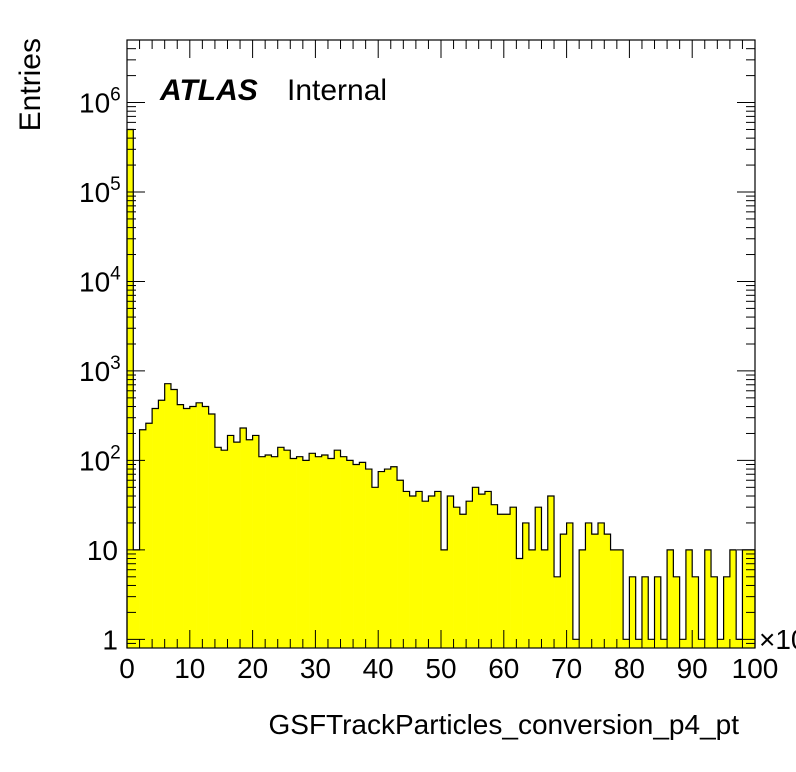 This screenshot has width=796, height=772. Describe the element at coordinates (208, 90) in the screenshot. I see `brand-label: ATLAS` at that location.